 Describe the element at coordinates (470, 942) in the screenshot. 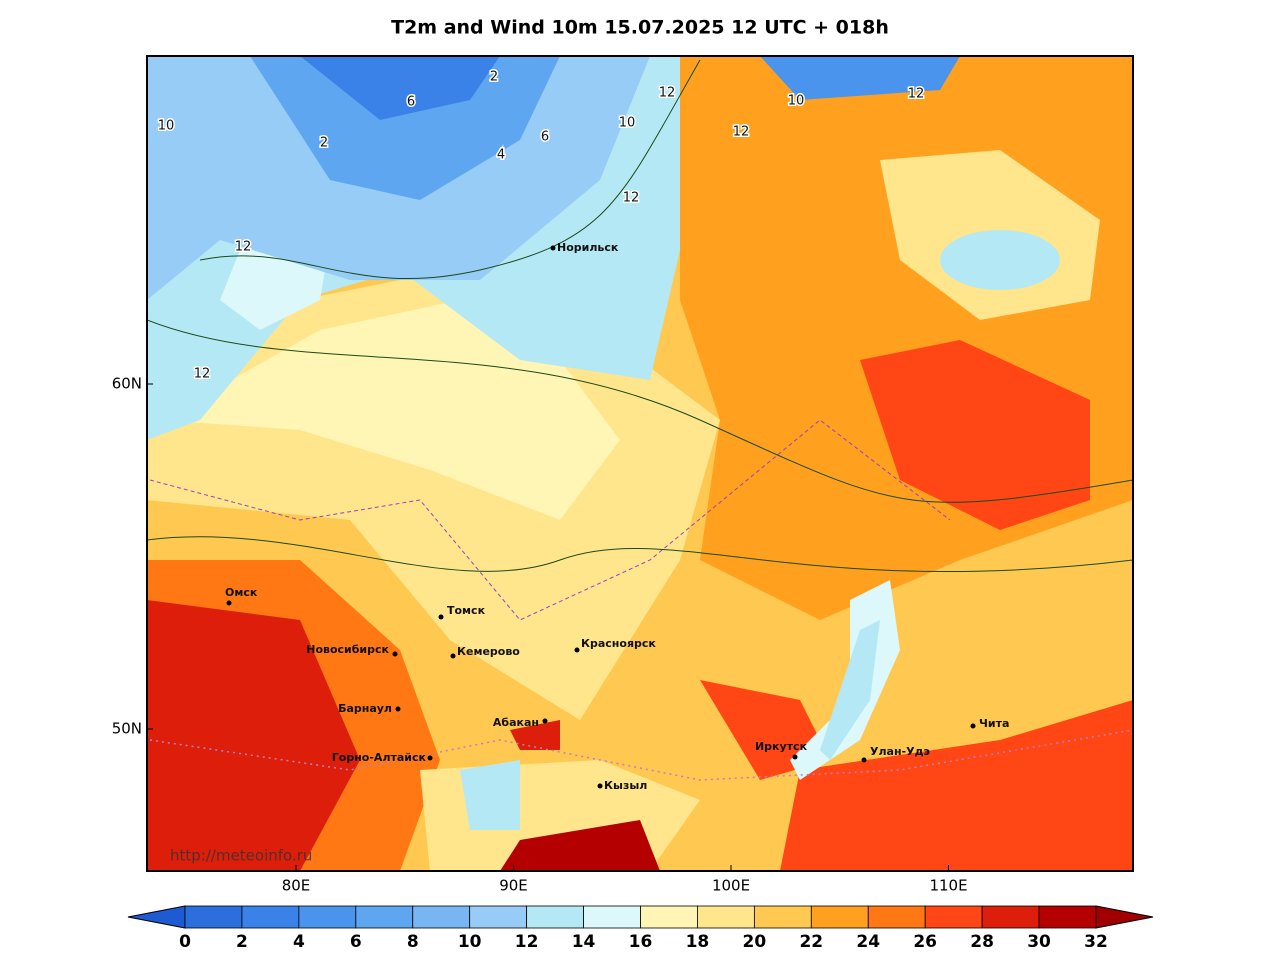

I see `colorbar-label: 10` at that location.